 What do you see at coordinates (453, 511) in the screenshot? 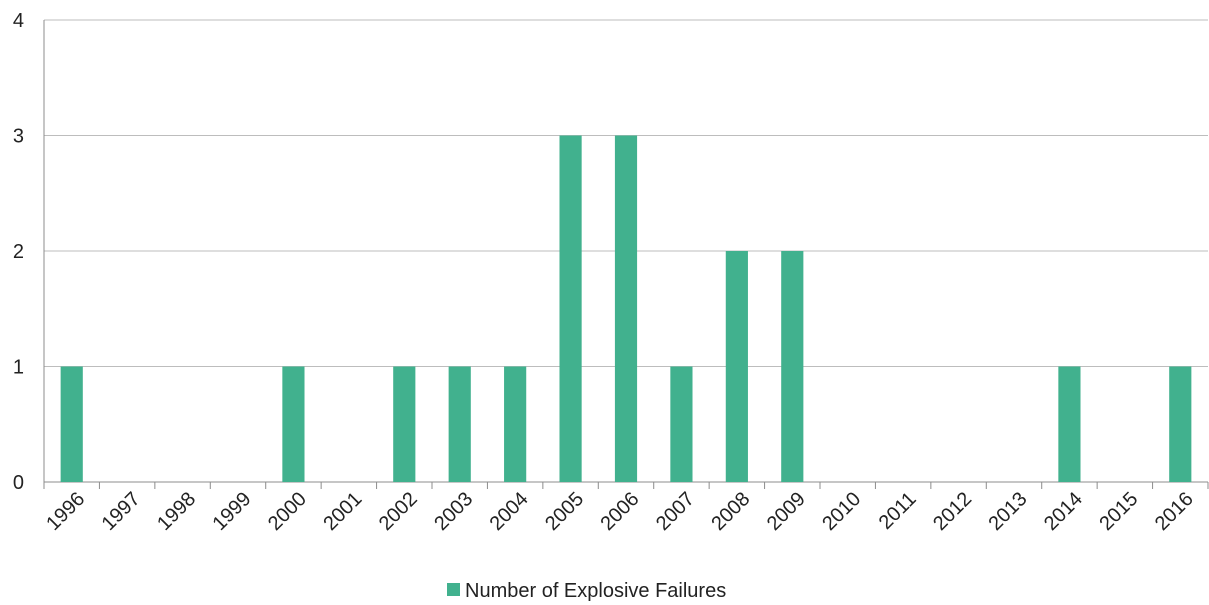
I see `x-tick-label: 2003` at bounding box center [453, 511].